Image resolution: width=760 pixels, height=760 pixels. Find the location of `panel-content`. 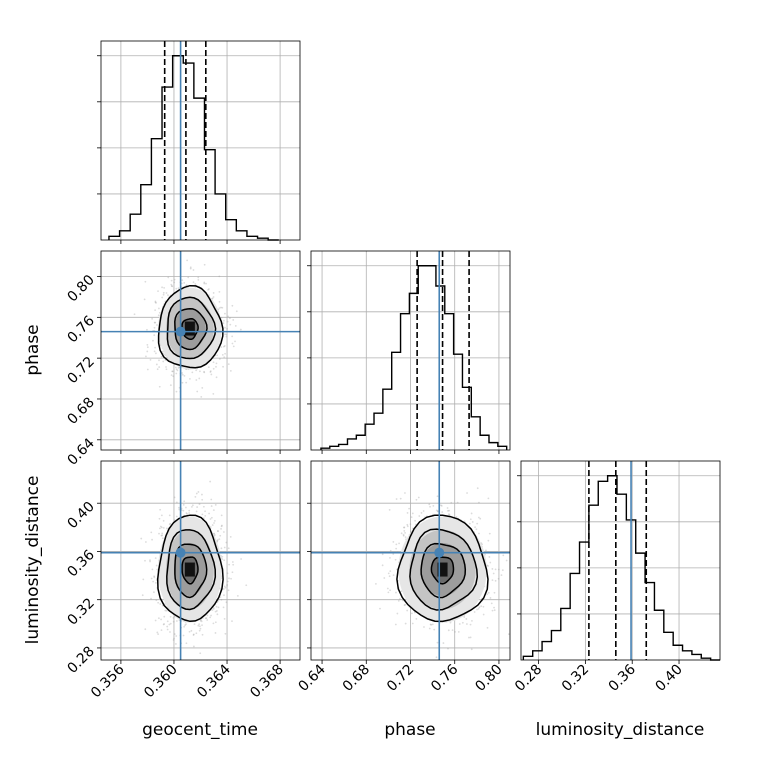

panel-content is located at coordinates (200, 350).